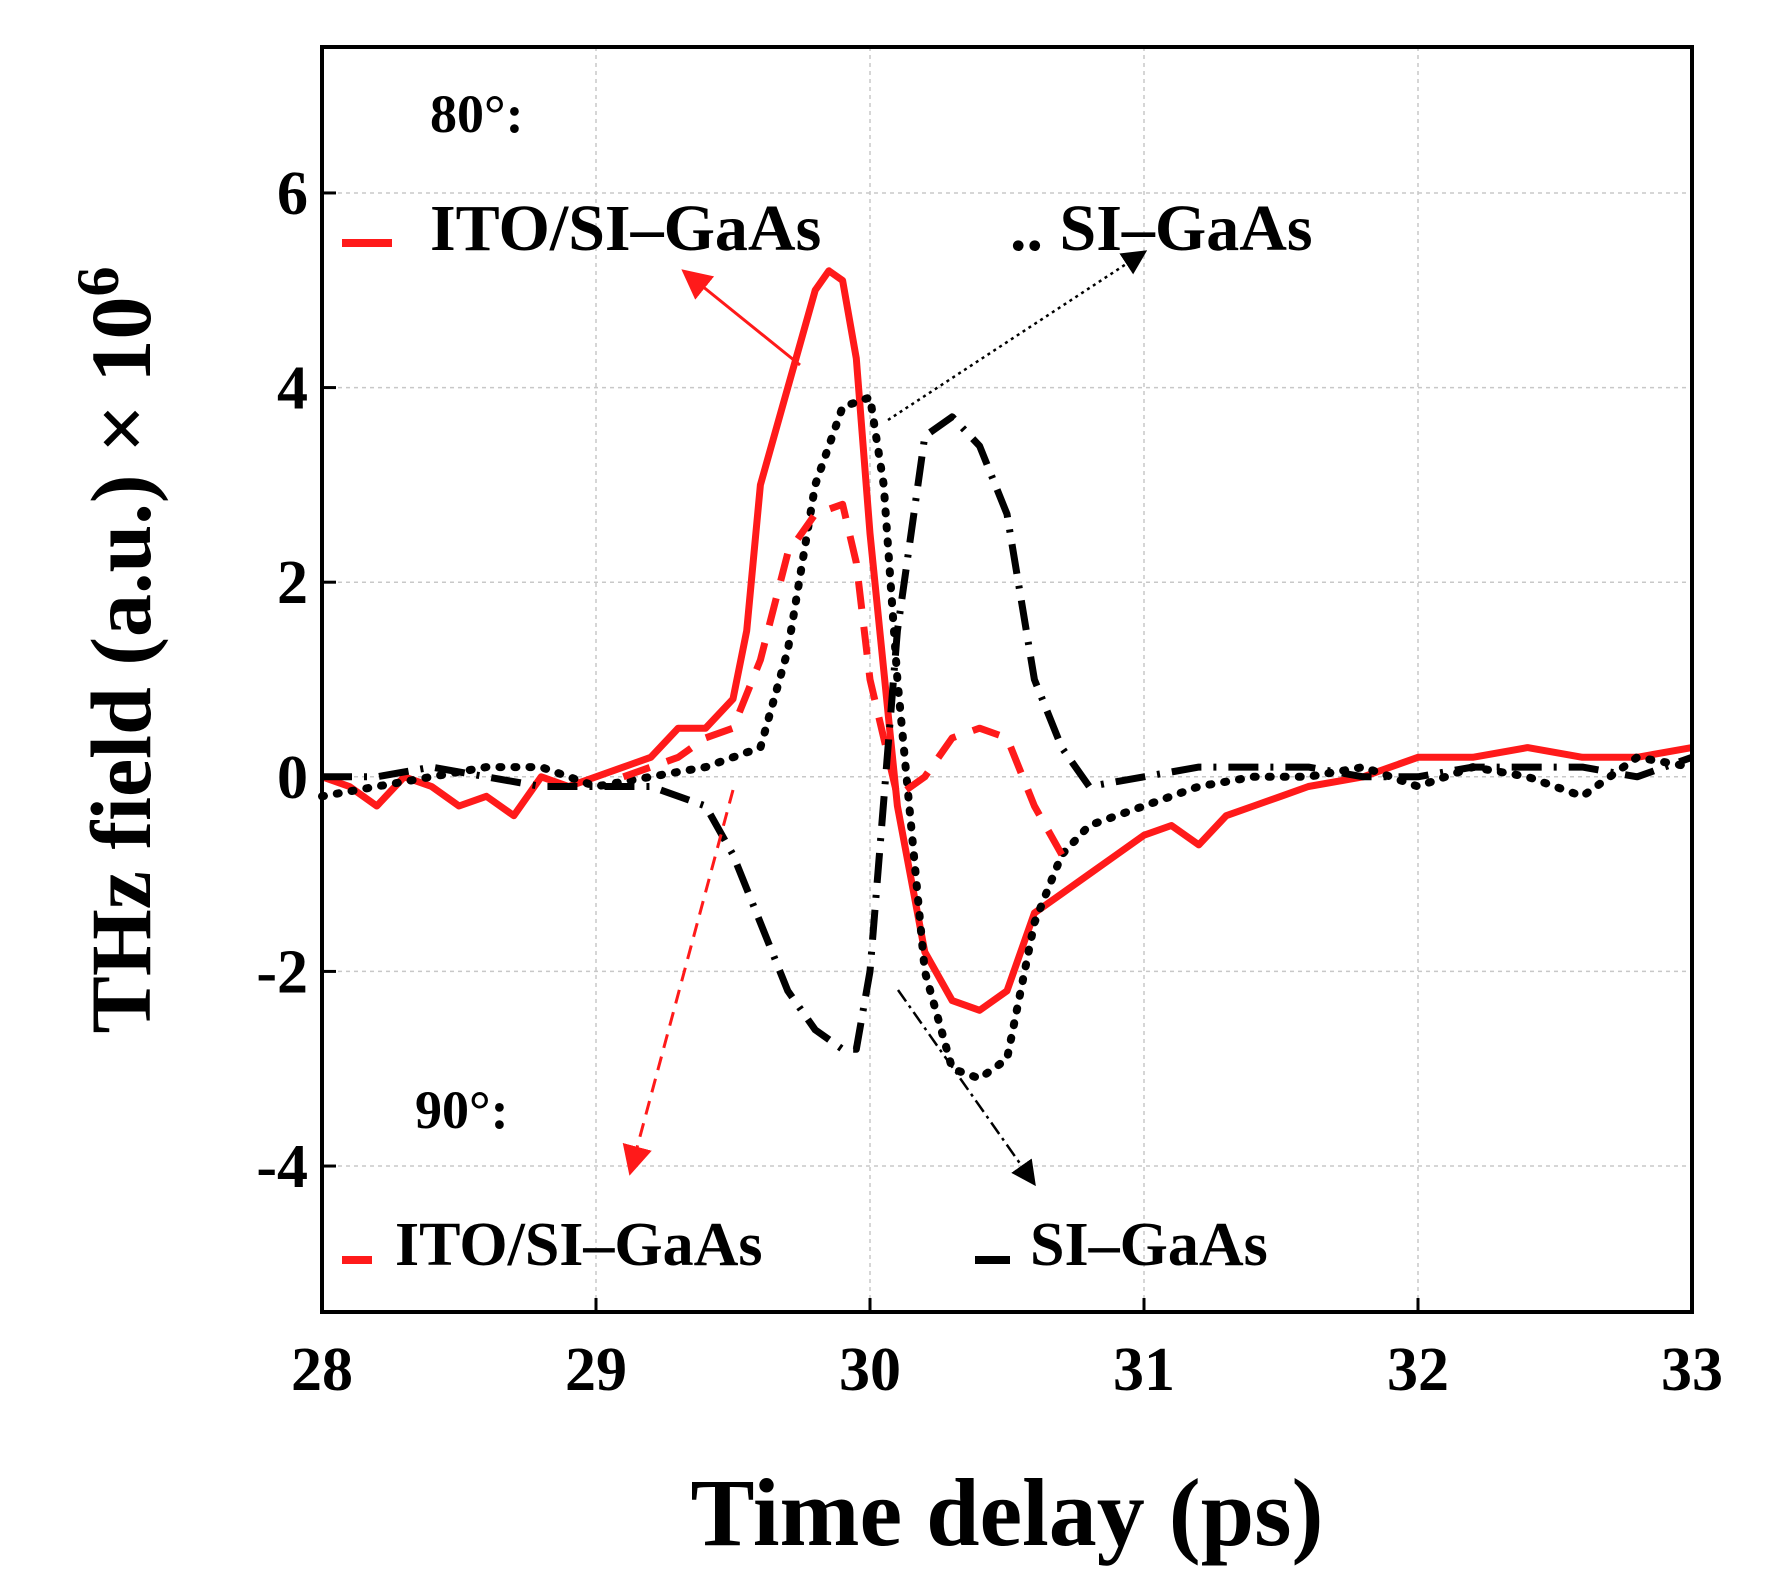 The image size is (1779, 1590). Describe the element at coordinates (292, 583) in the screenshot. I see `y-tick-label: 2` at that location.